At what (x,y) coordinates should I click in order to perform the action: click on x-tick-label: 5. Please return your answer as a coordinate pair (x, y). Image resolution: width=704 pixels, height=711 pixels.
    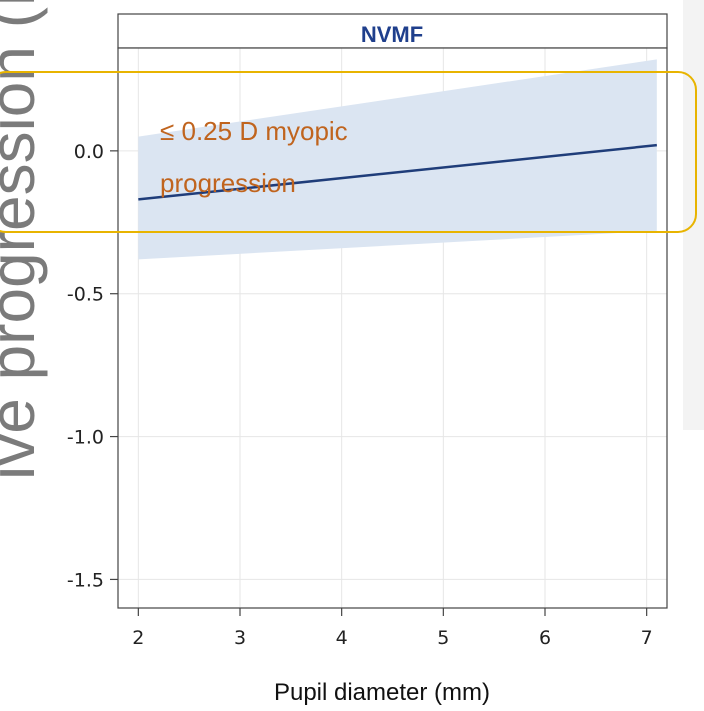
    Looking at the image, I should click on (443, 638).